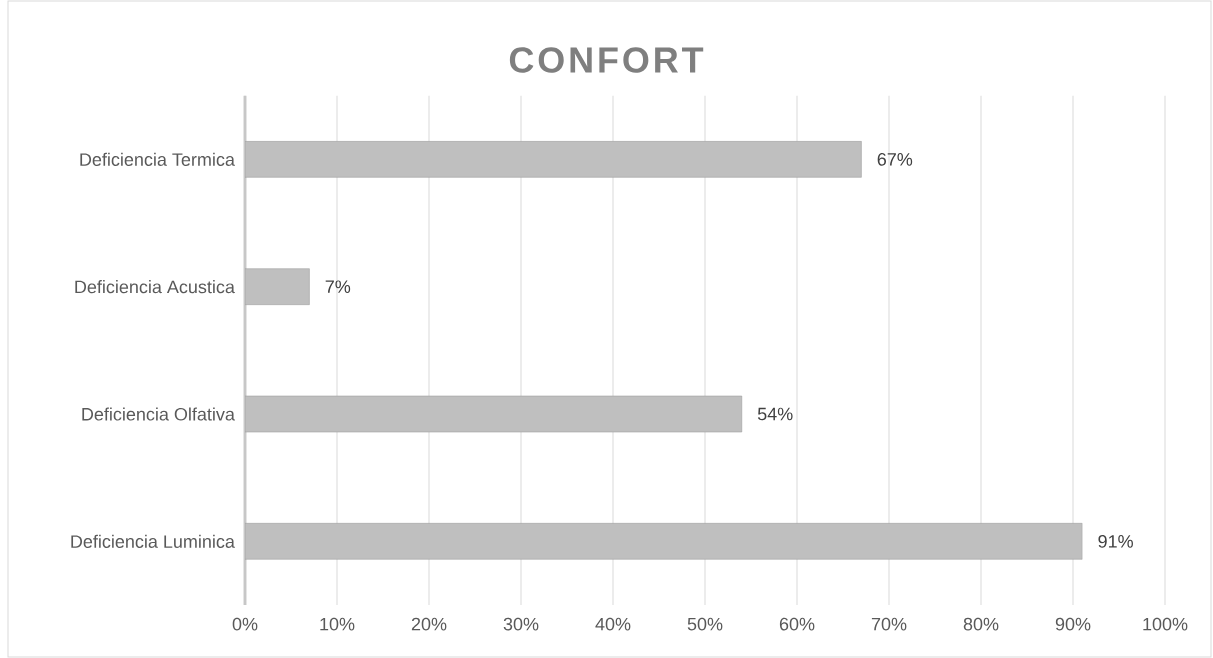 Image resolution: width=1213 pixels, height=658 pixels. Describe the element at coordinates (155, 287) in the screenshot. I see `y-tick-label: Deficiencia Acustica` at that location.